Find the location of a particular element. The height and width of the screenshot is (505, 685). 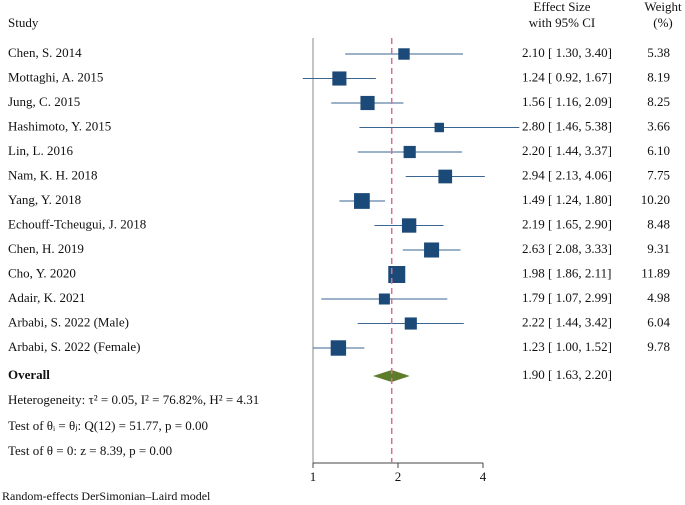

study-label: Adair, K. 2021 is located at coordinates (46, 297).